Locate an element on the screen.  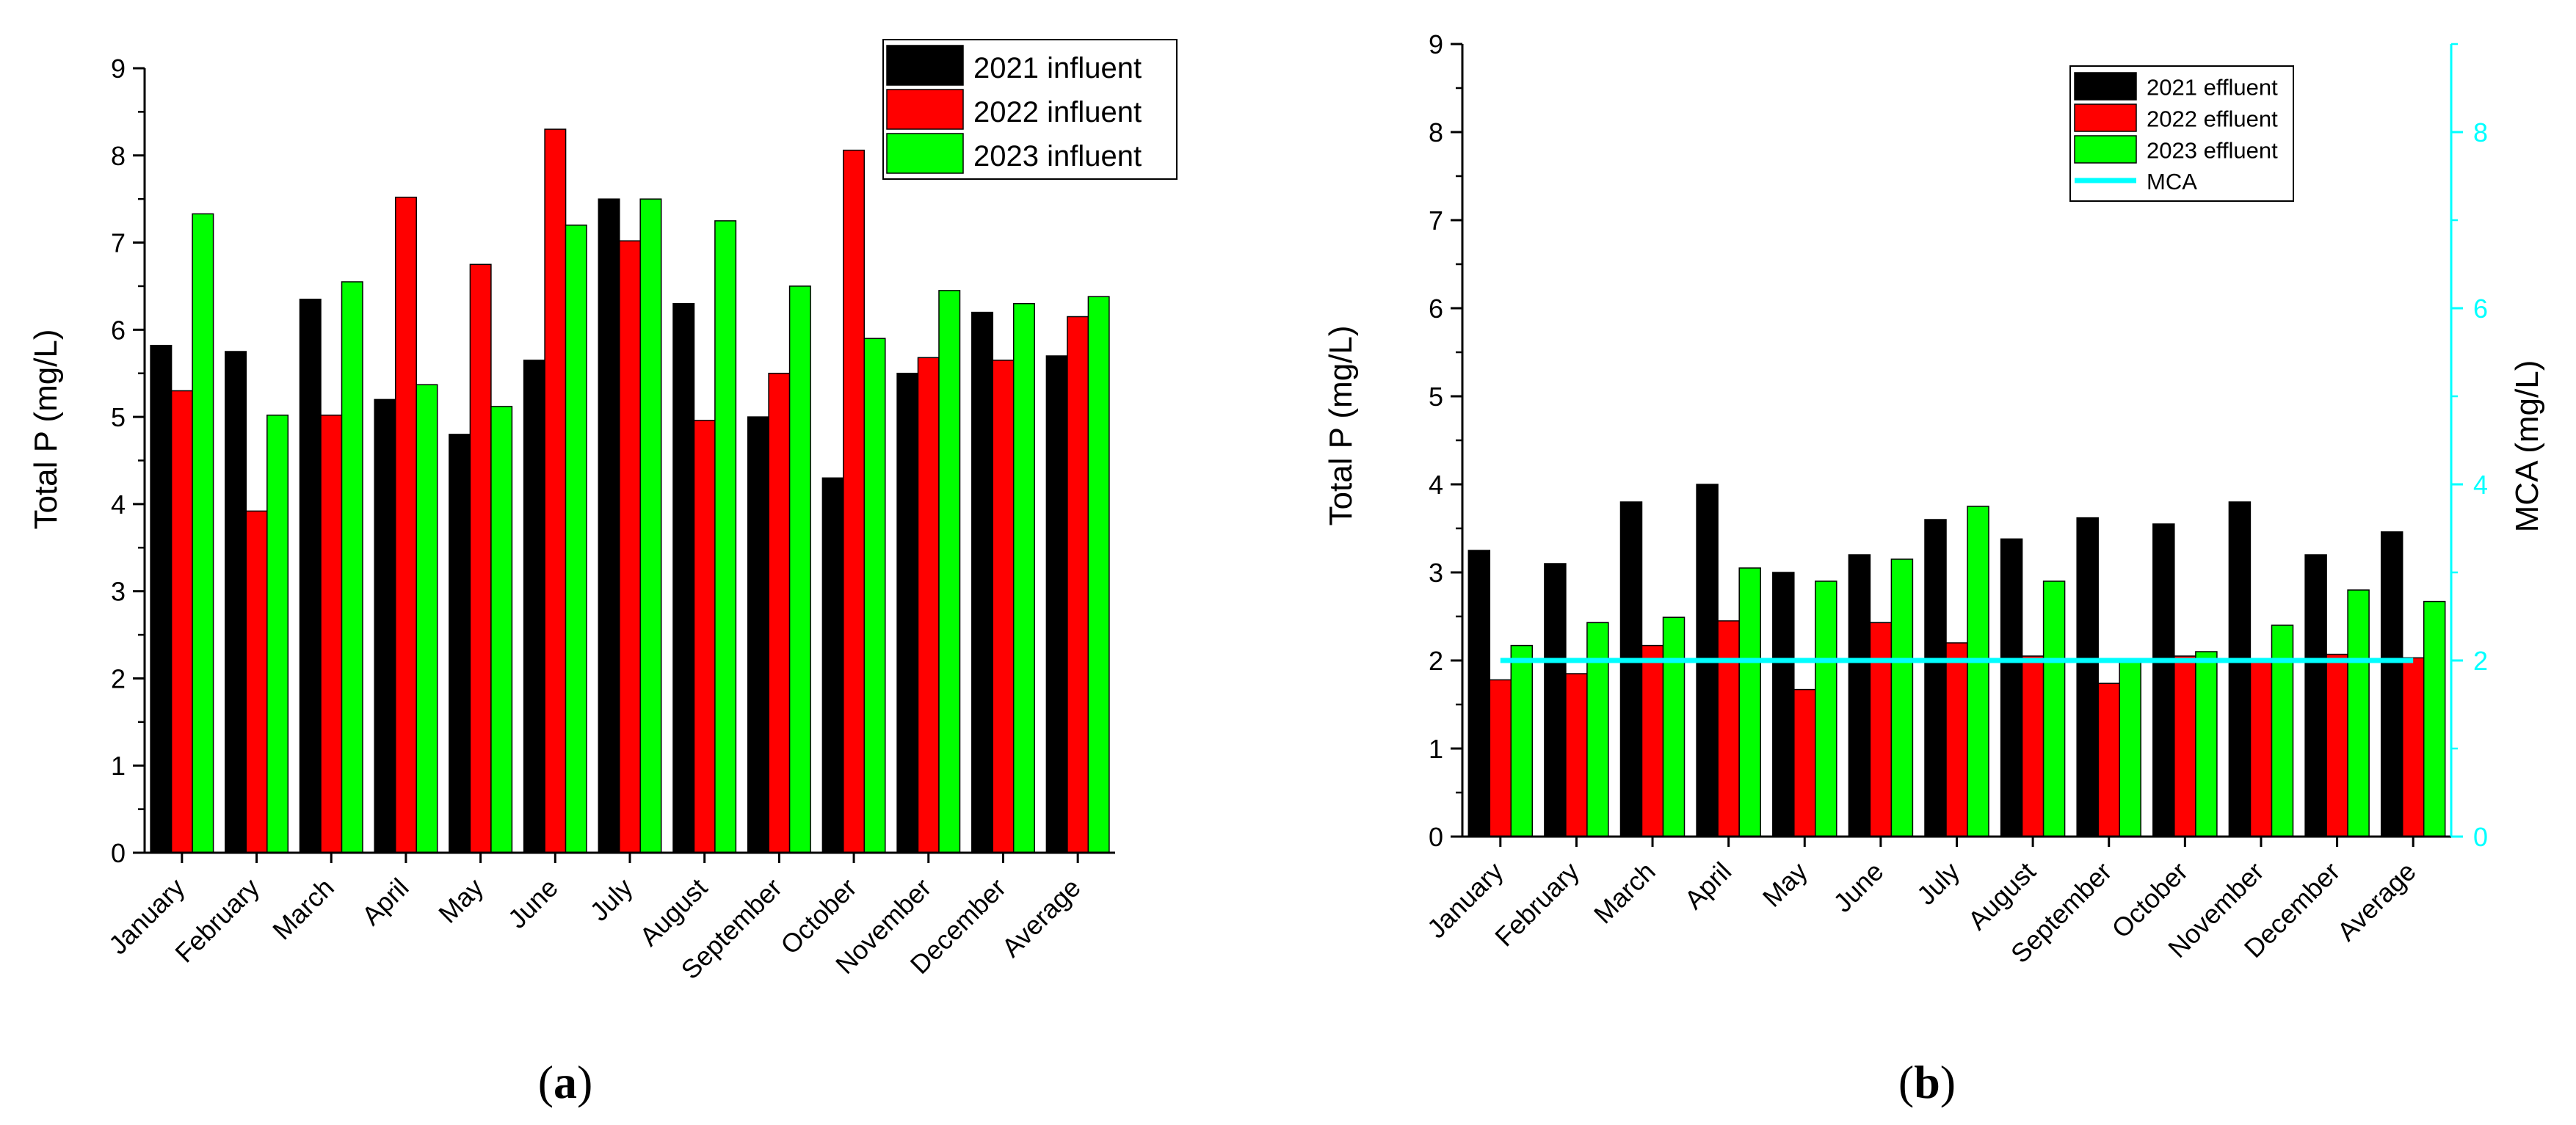
b-bar-2022-effluent-april is located at coordinates (1729, 728).